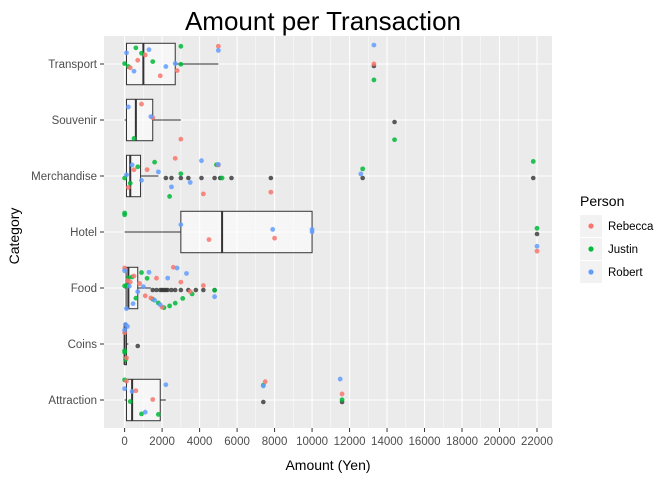 This screenshot has width=672, height=485. I want to click on x-tick-label: 18000, so click(462, 442).